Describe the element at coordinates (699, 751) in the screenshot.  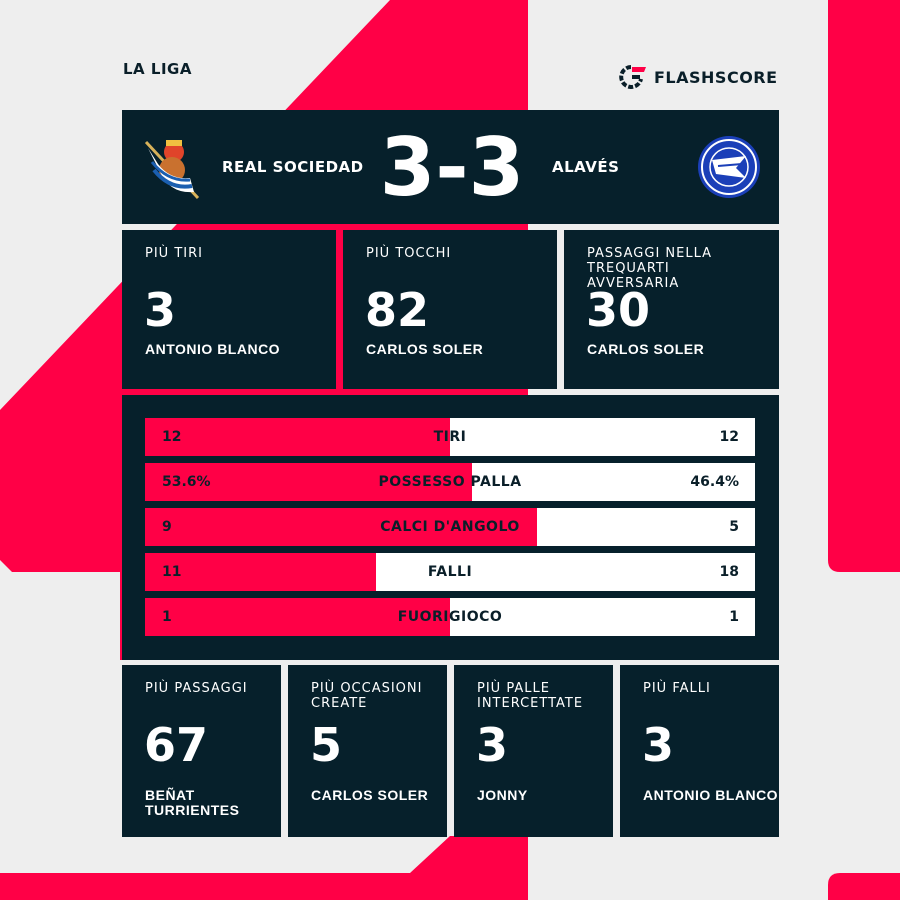
I see `stat-card-most-fouls: PIÙ FALLI 3 ANTONIO BLANCO` at that location.